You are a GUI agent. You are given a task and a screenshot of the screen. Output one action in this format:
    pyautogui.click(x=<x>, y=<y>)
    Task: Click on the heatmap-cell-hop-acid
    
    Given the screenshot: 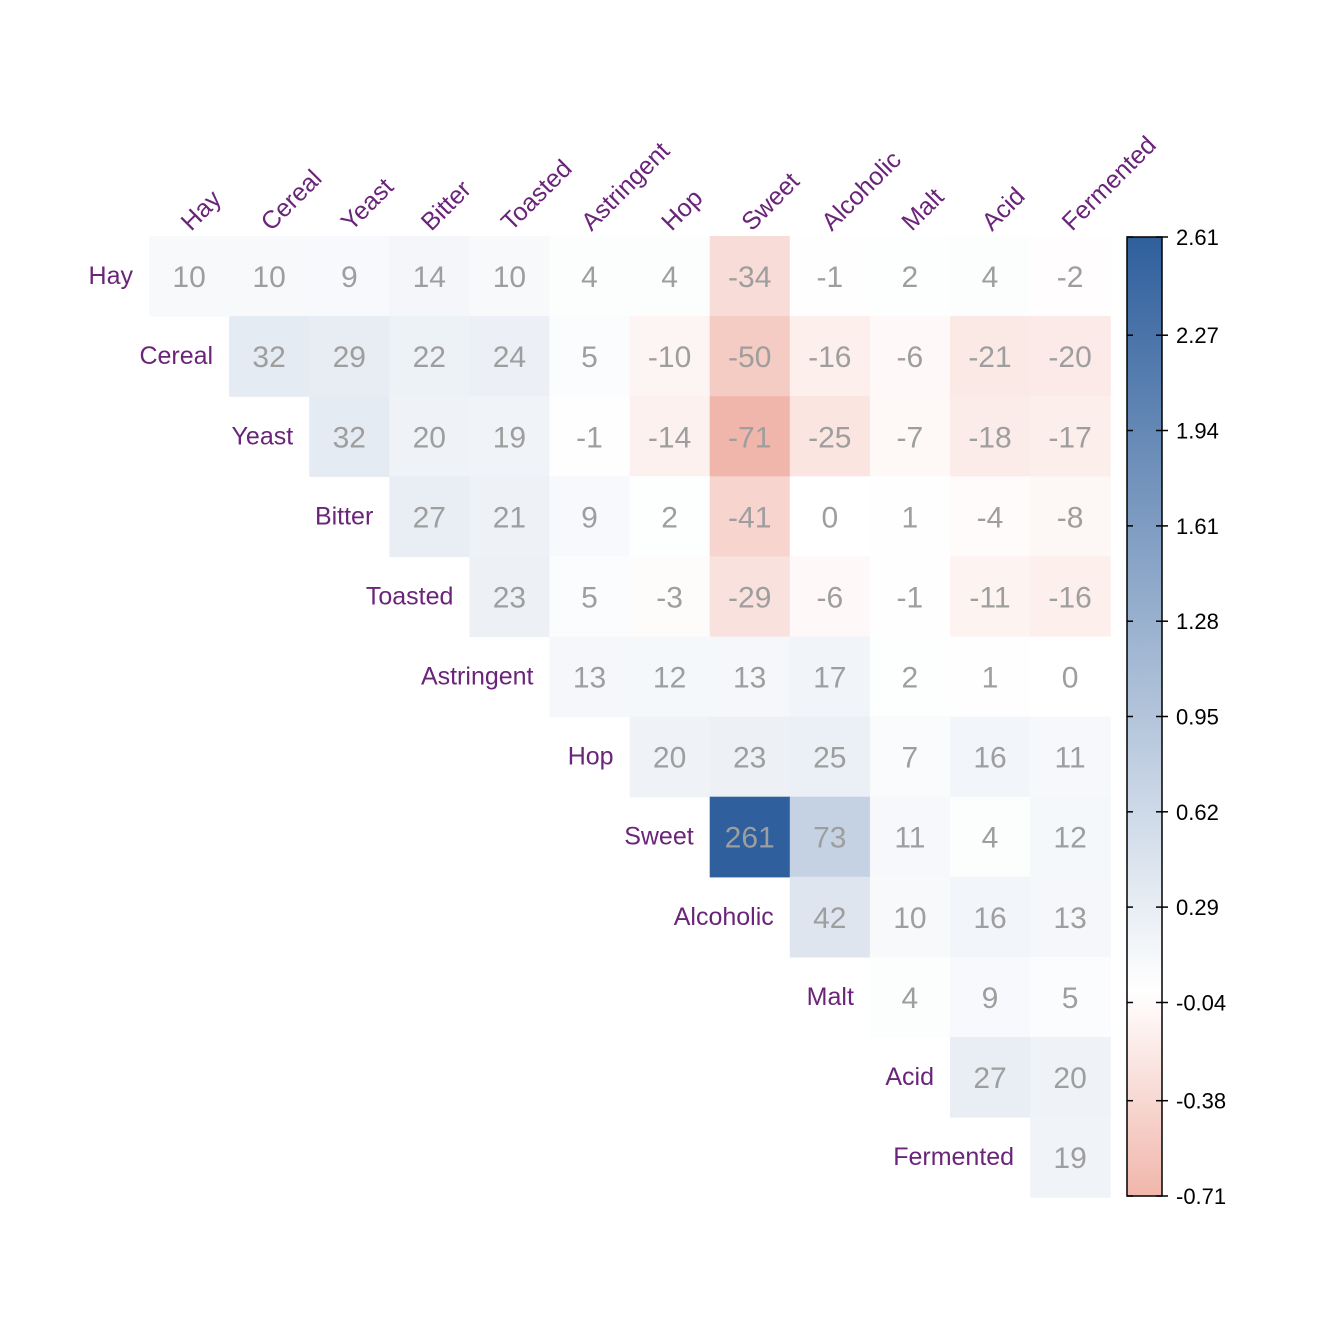 What is the action you would take?
    pyautogui.click(x=990, y=757)
    